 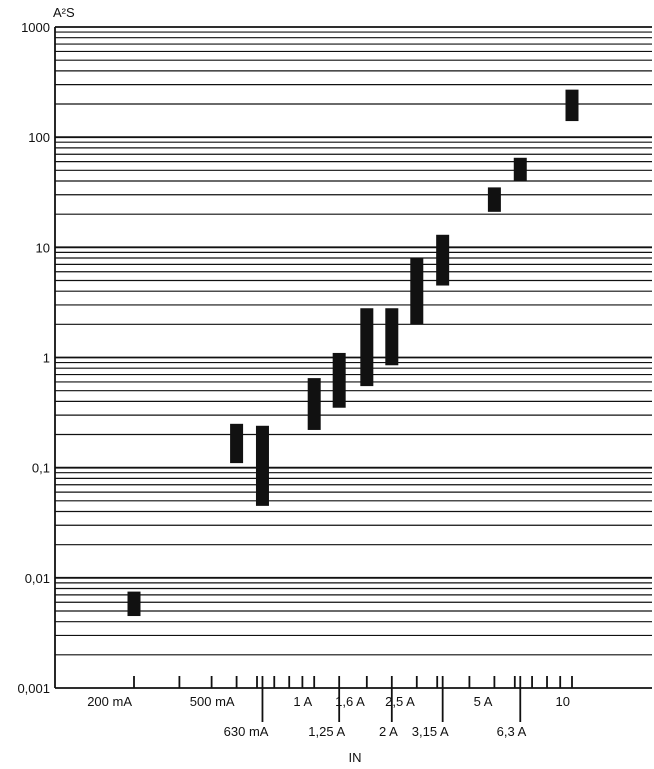 What do you see at coordinates (430, 731) in the screenshot?
I see `x-tick-label: 3,15 A` at bounding box center [430, 731].